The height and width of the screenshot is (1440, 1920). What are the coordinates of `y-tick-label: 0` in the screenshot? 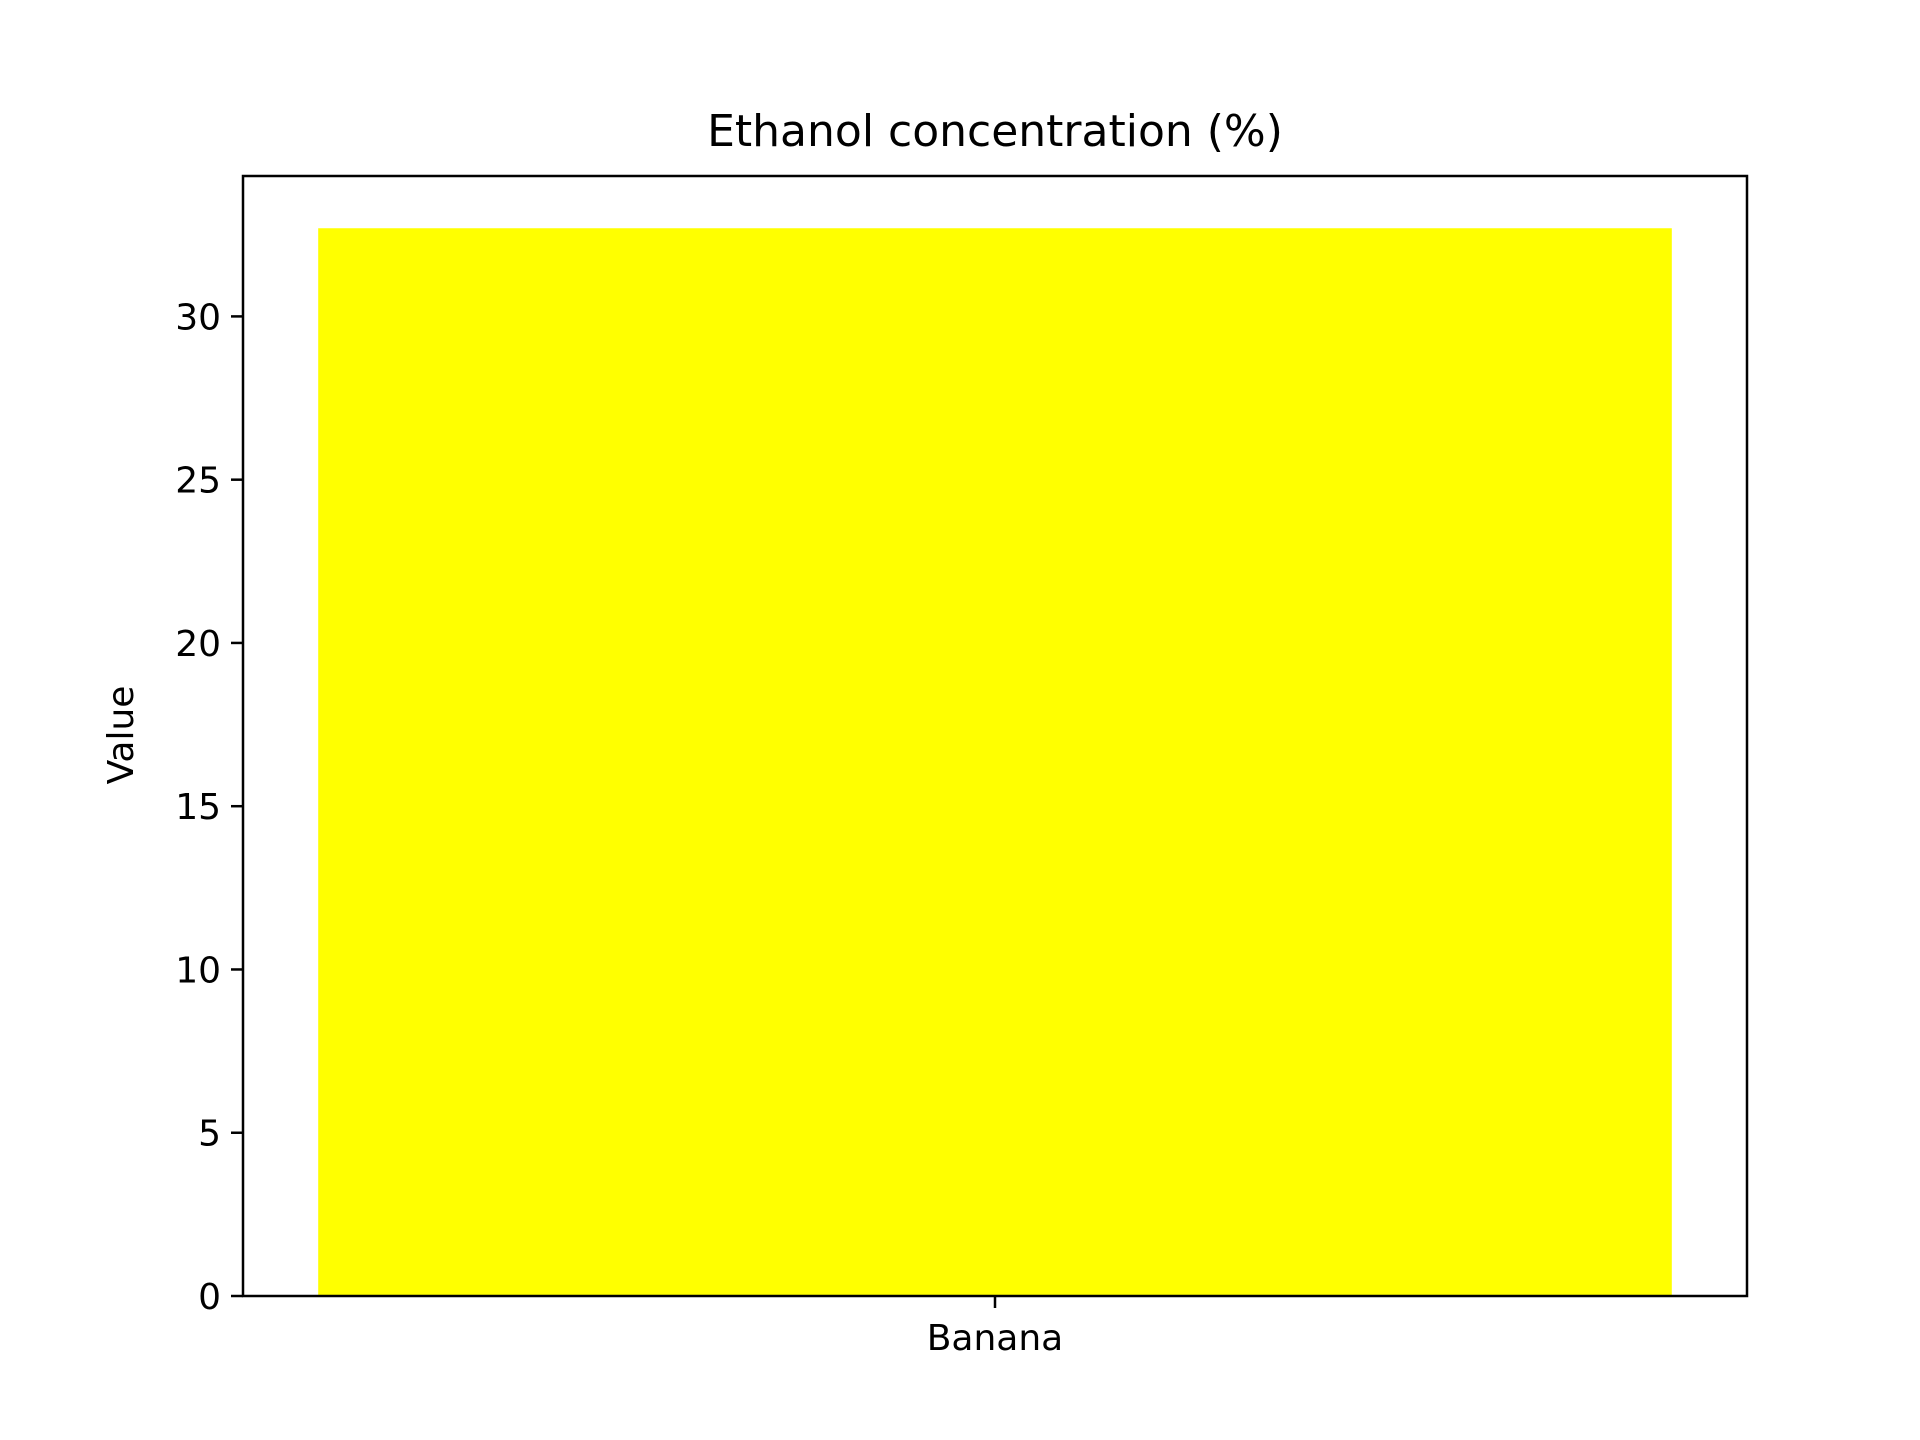 It's located at (209, 1297).